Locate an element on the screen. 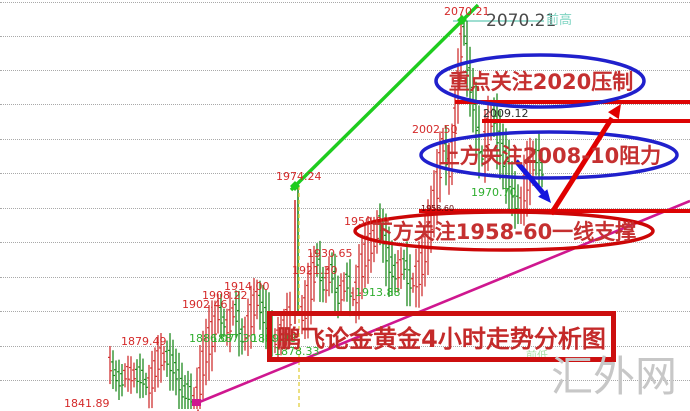  price-label: 1974.24 is located at coordinates (299, 176).